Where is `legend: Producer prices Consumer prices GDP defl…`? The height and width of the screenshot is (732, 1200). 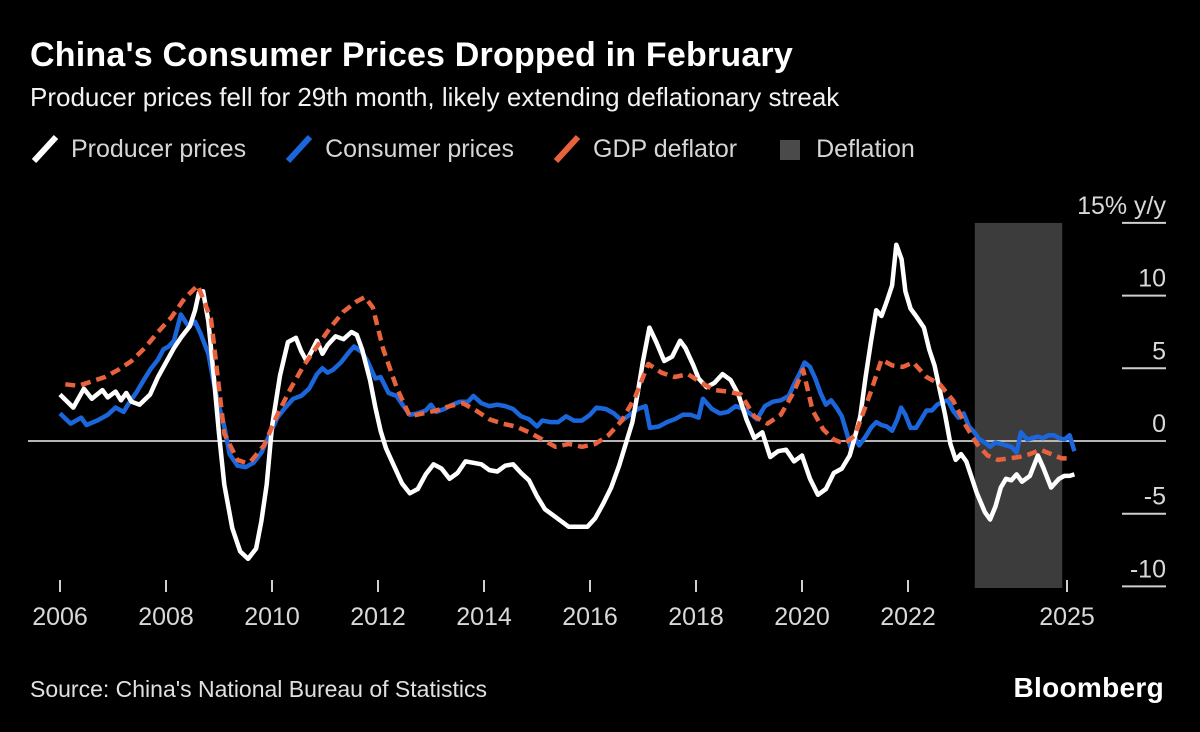
legend: Producer prices Consumer prices GDP defl… is located at coordinates (472, 149).